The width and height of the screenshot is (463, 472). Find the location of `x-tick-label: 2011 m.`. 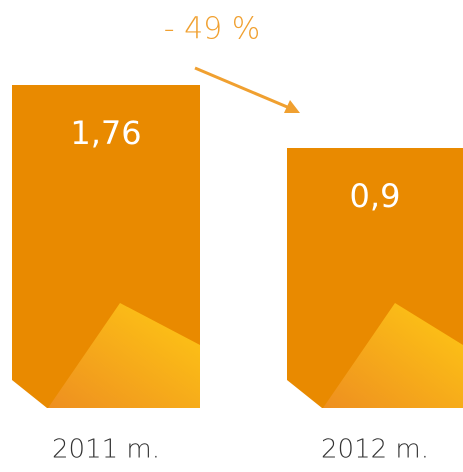

x-tick-label: 2011 m. is located at coordinates (106, 450).